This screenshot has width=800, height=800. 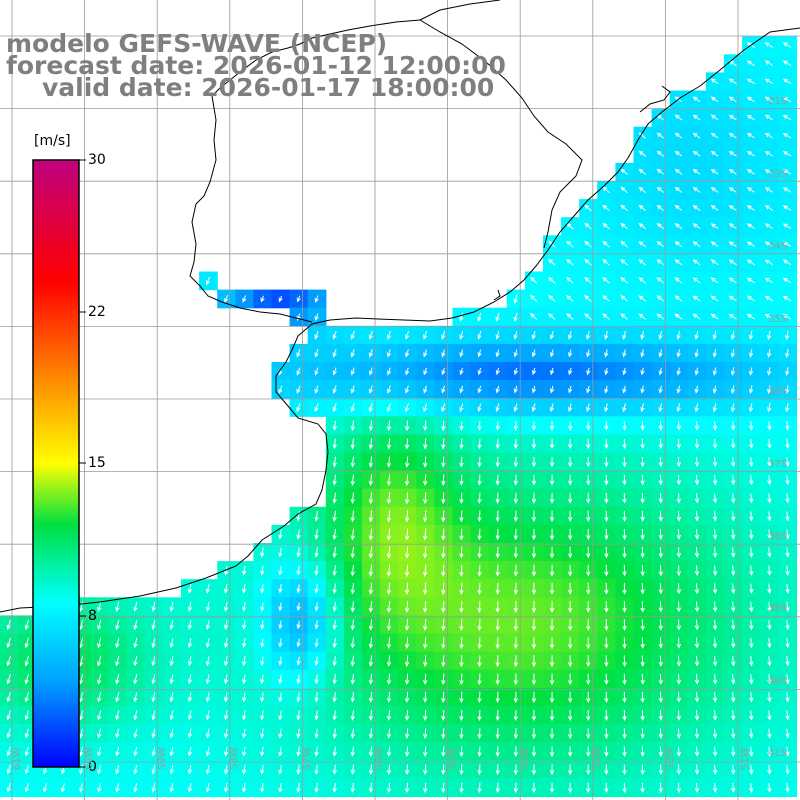 I want to click on lat-label-35s: 35S, so click(x=778, y=319).